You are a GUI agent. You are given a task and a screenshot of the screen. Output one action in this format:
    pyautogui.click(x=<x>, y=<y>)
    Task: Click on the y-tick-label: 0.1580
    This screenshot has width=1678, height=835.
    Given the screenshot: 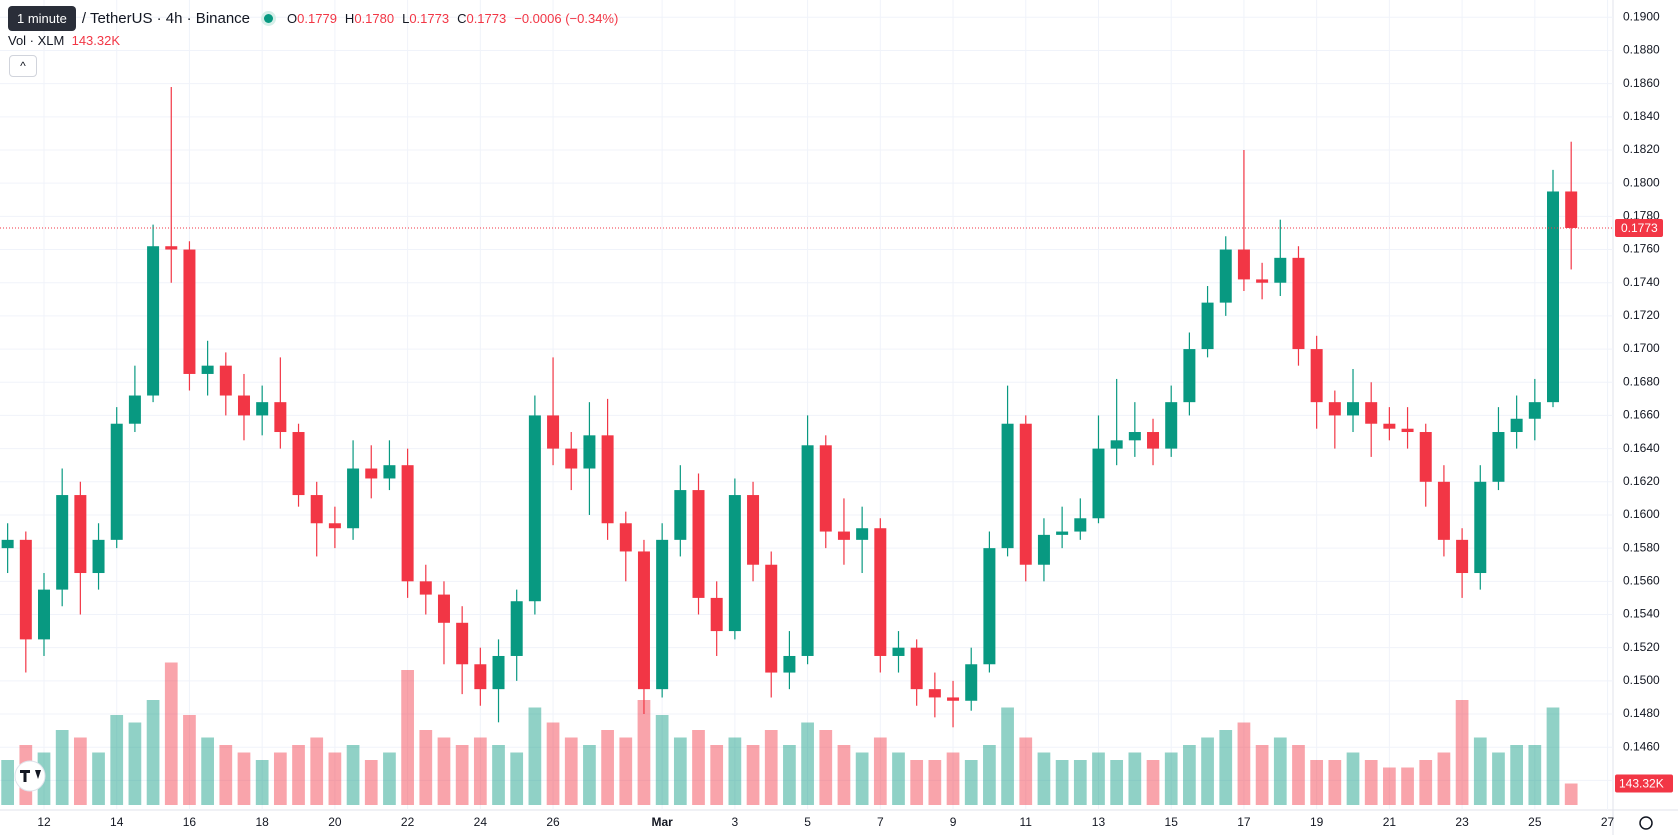 What is the action you would take?
    pyautogui.click(x=1641, y=547)
    